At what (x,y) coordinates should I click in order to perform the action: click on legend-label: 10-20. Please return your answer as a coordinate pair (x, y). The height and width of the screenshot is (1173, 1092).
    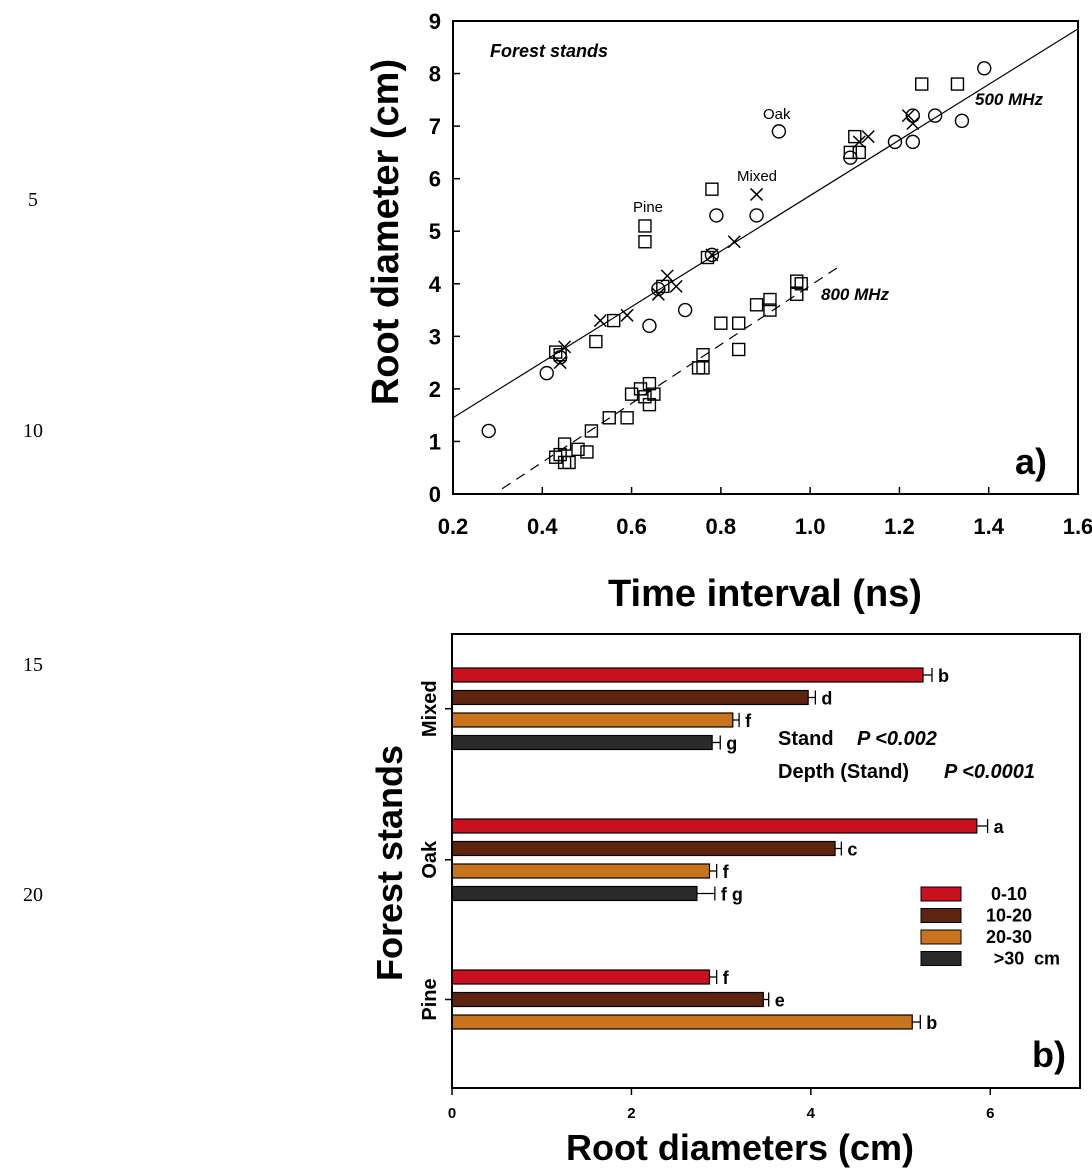
    Looking at the image, I should click on (1009, 916).